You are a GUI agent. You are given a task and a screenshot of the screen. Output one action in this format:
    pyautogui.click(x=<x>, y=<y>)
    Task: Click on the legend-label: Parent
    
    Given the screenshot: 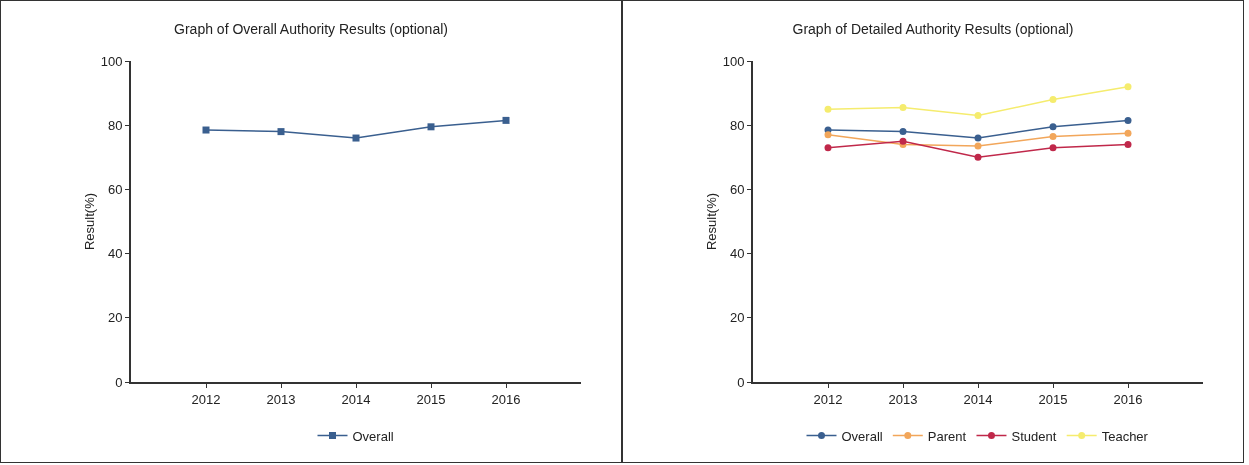 What is the action you would take?
    pyautogui.click(x=947, y=436)
    